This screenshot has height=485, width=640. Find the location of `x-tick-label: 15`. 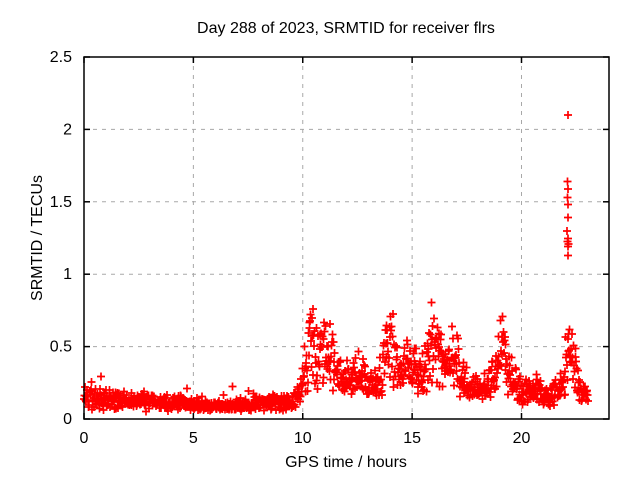

x-tick-label: 15 is located at coordinates (412, 438).